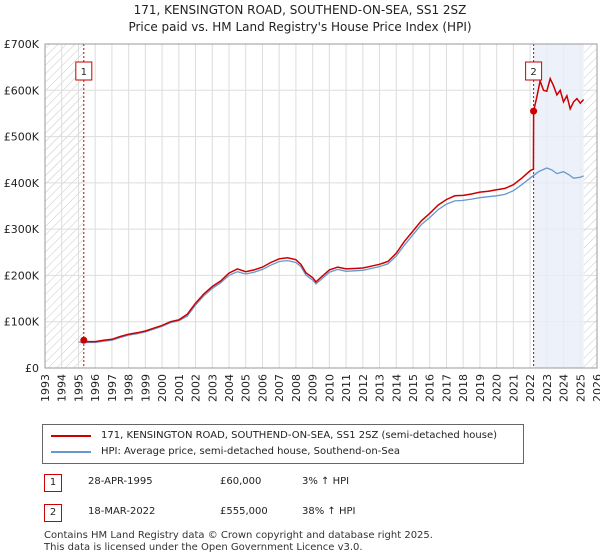  I want to click on y-tick-label: £600K, so click(22, 90).